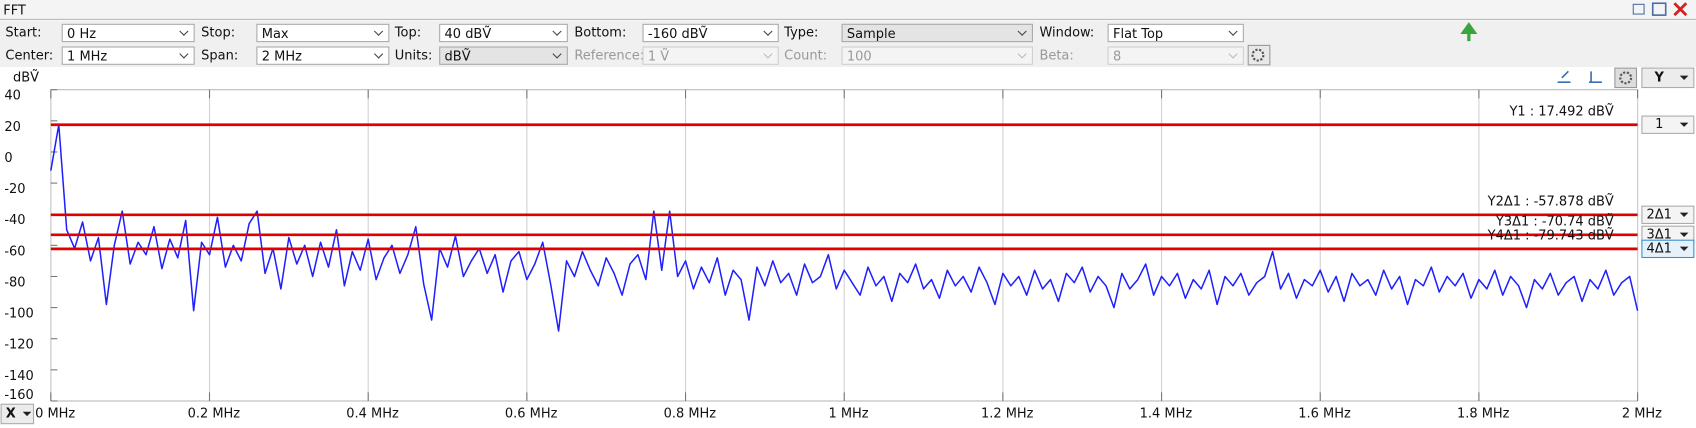  Describe the element at coordinates (23, 32) in the screenshot. I see `field-label: Start:` at that location.